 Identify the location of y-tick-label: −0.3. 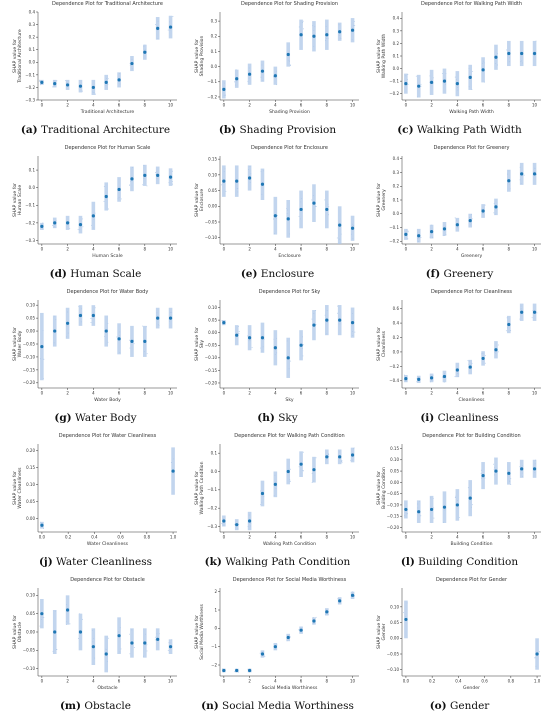
(30, 240).